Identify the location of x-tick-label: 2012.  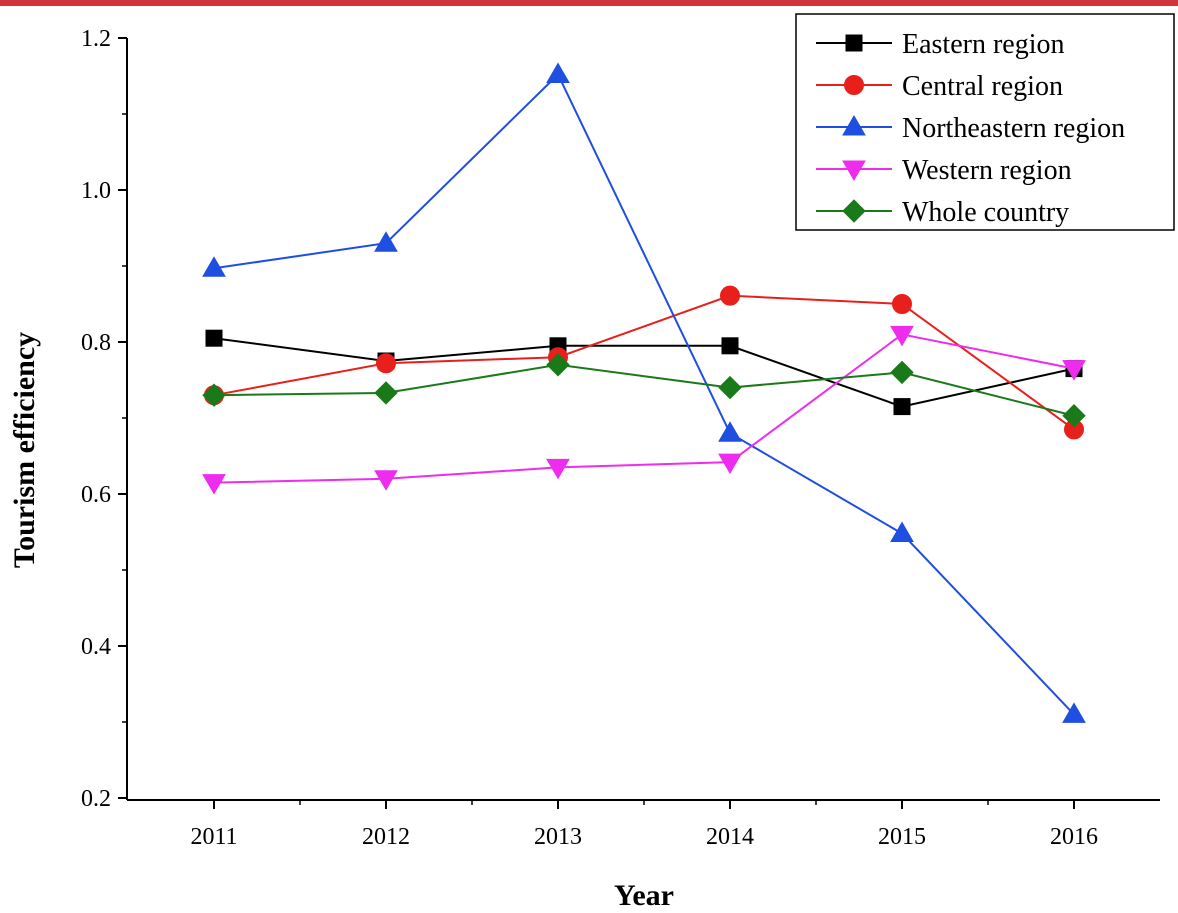
(386, 837).